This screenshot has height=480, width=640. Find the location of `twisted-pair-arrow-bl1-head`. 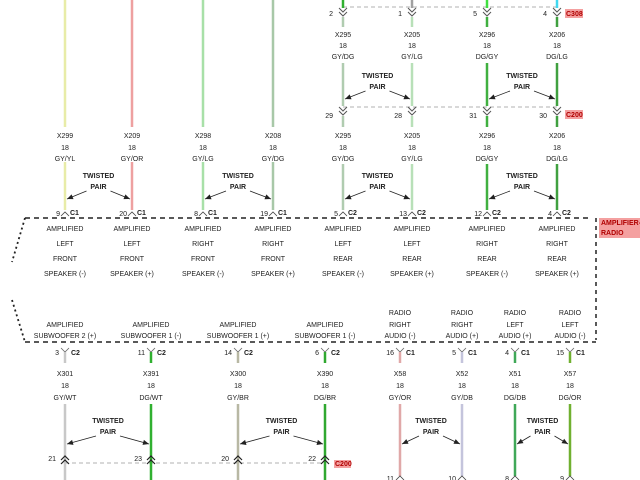

twisted-pair-arrow-bl1-head is located at coordinates (145, 442).